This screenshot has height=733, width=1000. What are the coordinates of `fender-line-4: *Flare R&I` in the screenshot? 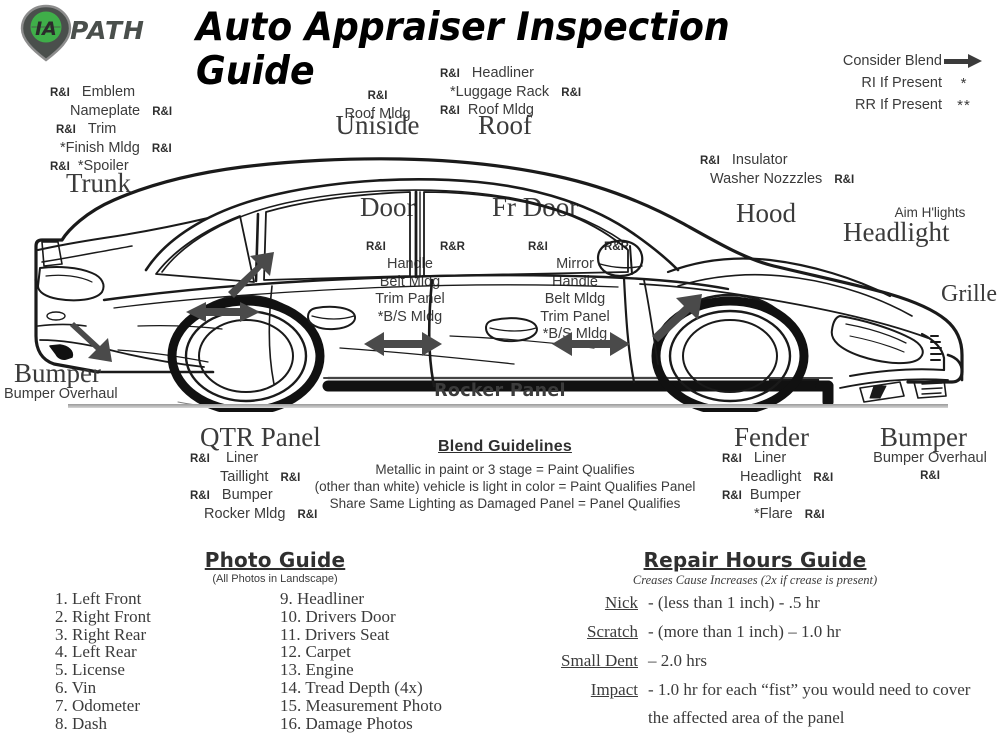 It's located at (812, 515).